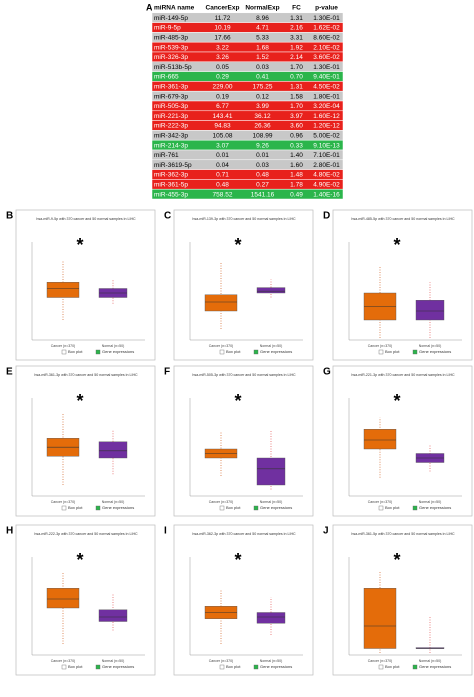 The width and height of the screenshot is (474, 697). Describe the element at coordinates (296, 106) in the screenshot. I see `table-cell: 1.70` at that location.